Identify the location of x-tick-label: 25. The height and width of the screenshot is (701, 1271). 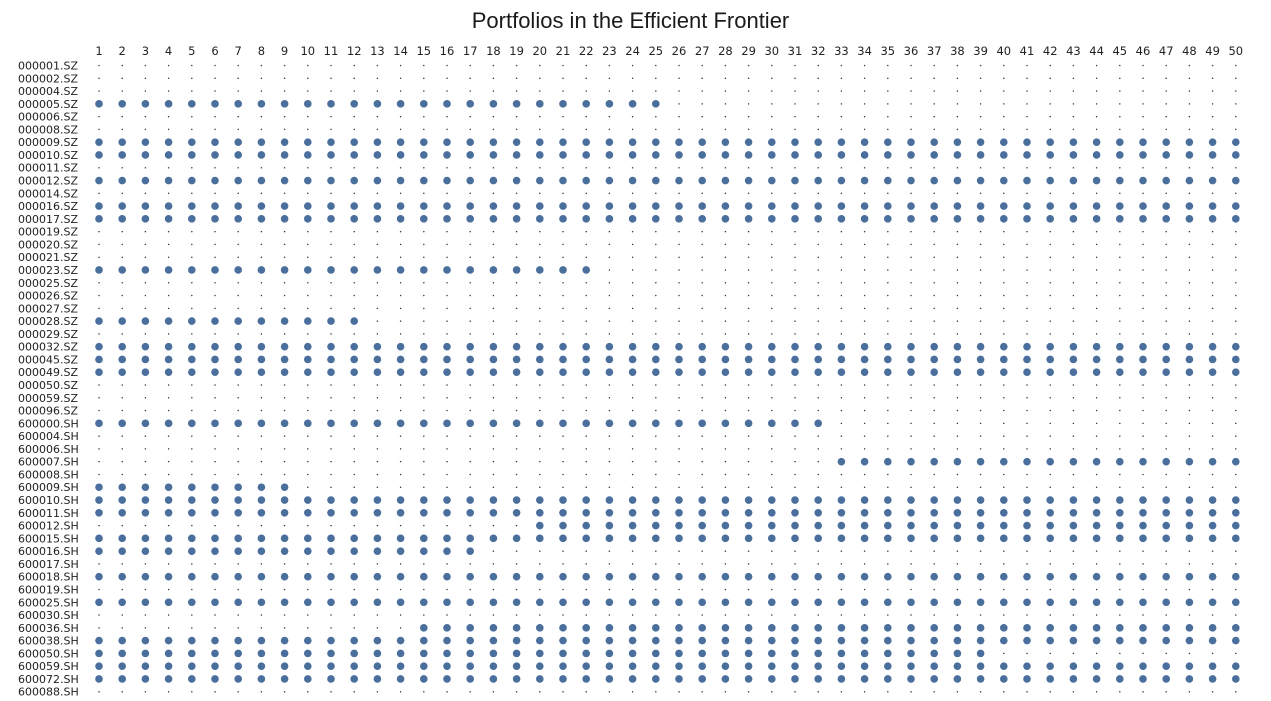
(655, 51).